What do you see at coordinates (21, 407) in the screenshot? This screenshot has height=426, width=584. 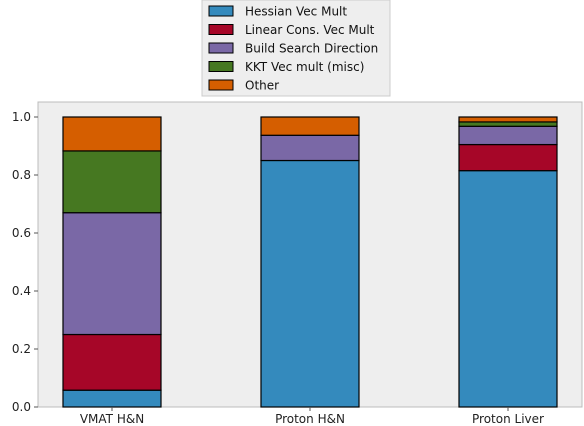 I see `y-tick-label: 0.0` at bounding box center [21, 407].